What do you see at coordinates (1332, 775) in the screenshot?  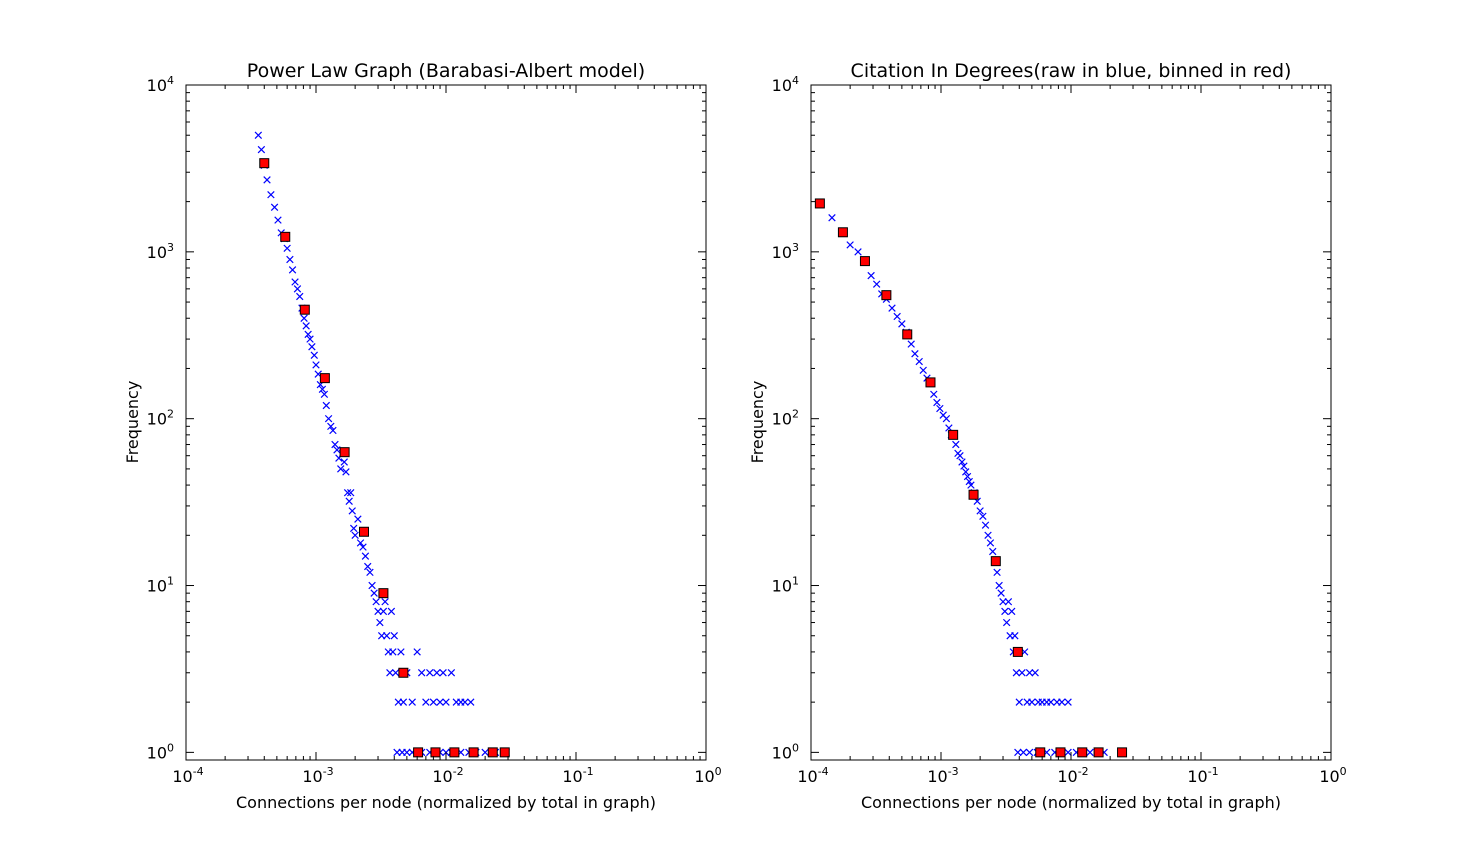 I see `x-tick-label: 10⁰` at bounding box center [1332, 775].